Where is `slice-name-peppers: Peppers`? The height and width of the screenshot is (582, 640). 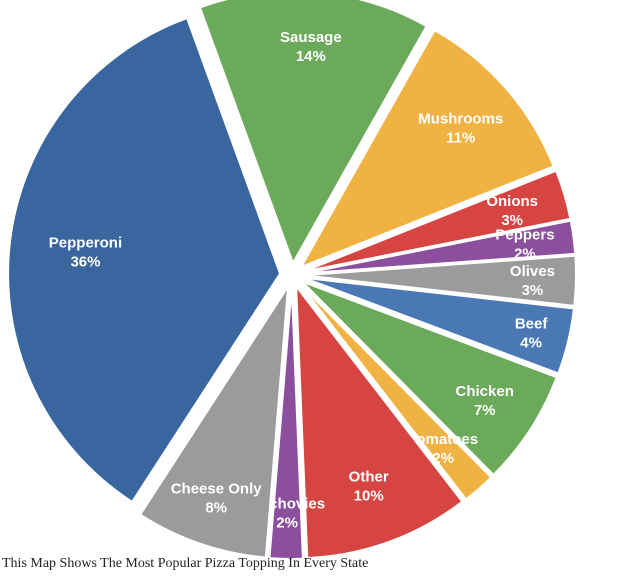
slice-name-peppers: Peppers is located at coordinates (524, 235).